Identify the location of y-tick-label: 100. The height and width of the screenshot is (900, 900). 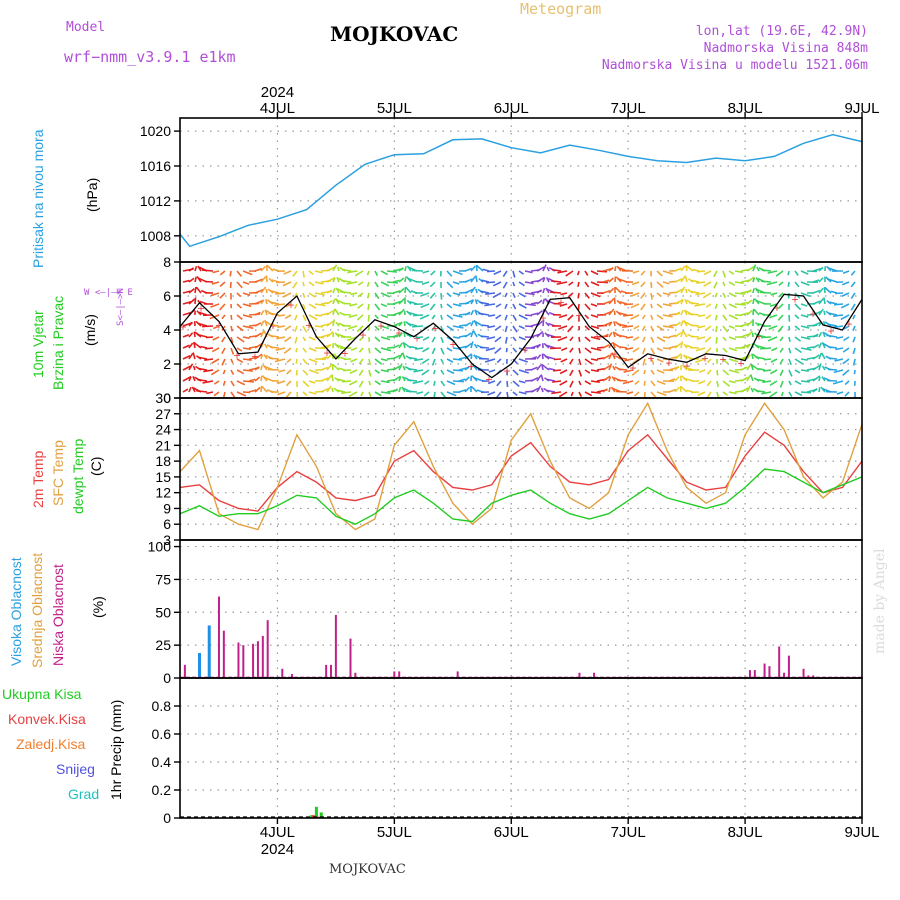
(160, 547).